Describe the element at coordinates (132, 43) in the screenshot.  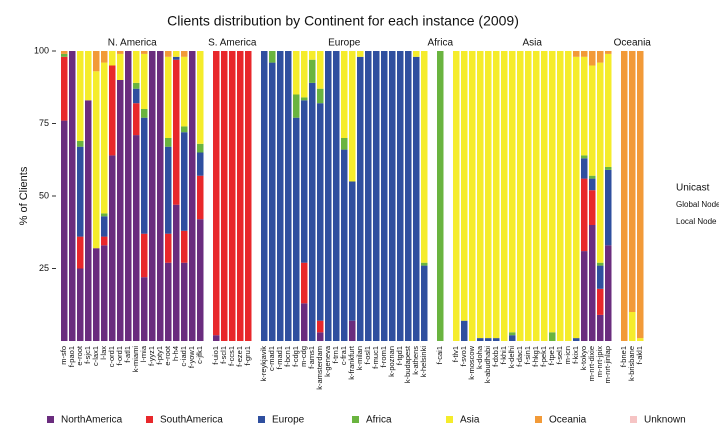
I see `group-label: N. America` at that location.